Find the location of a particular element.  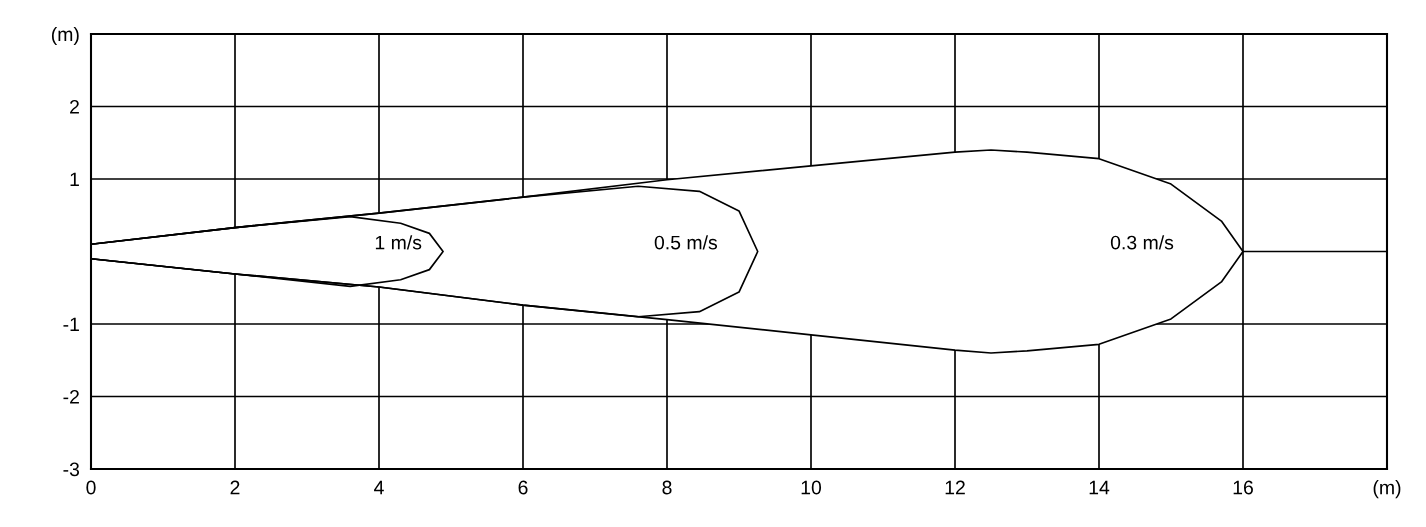

y-tick-label: 1 is located at coordinates (74, 179).